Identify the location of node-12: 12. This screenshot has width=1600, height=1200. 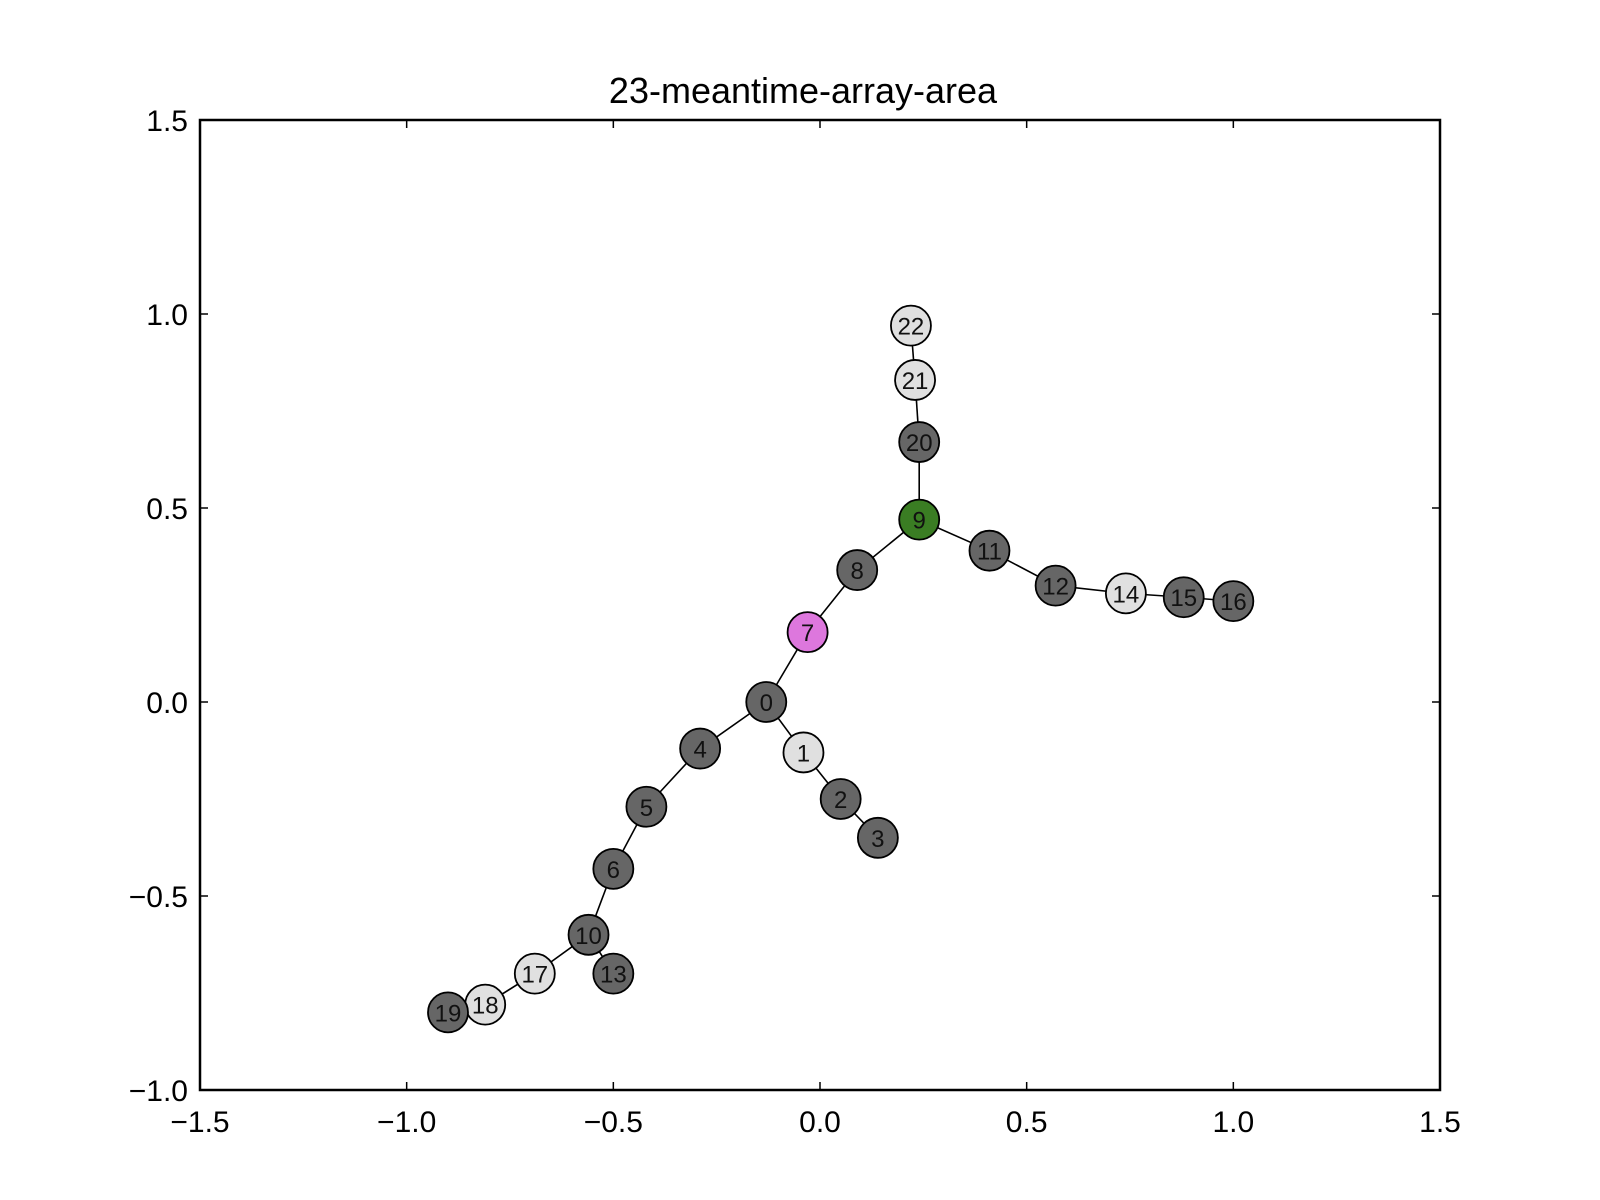
(1055, 585).